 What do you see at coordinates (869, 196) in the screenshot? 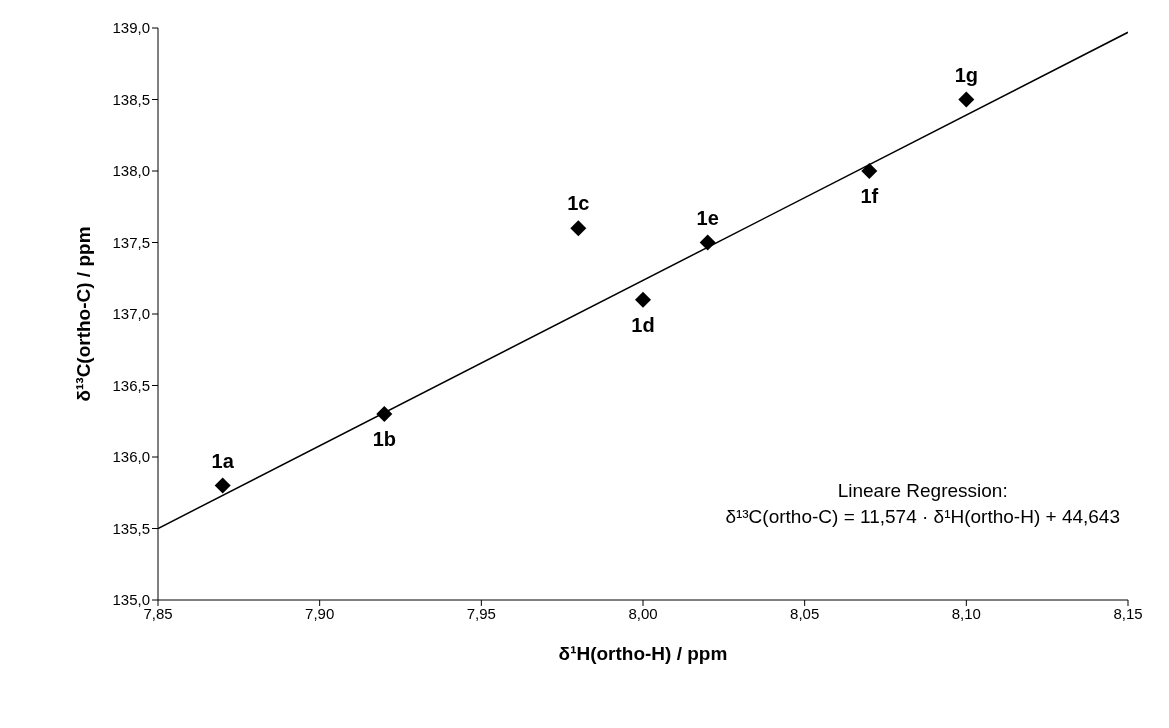
I see `annotation: 1f` at bounding box center [869, 196].